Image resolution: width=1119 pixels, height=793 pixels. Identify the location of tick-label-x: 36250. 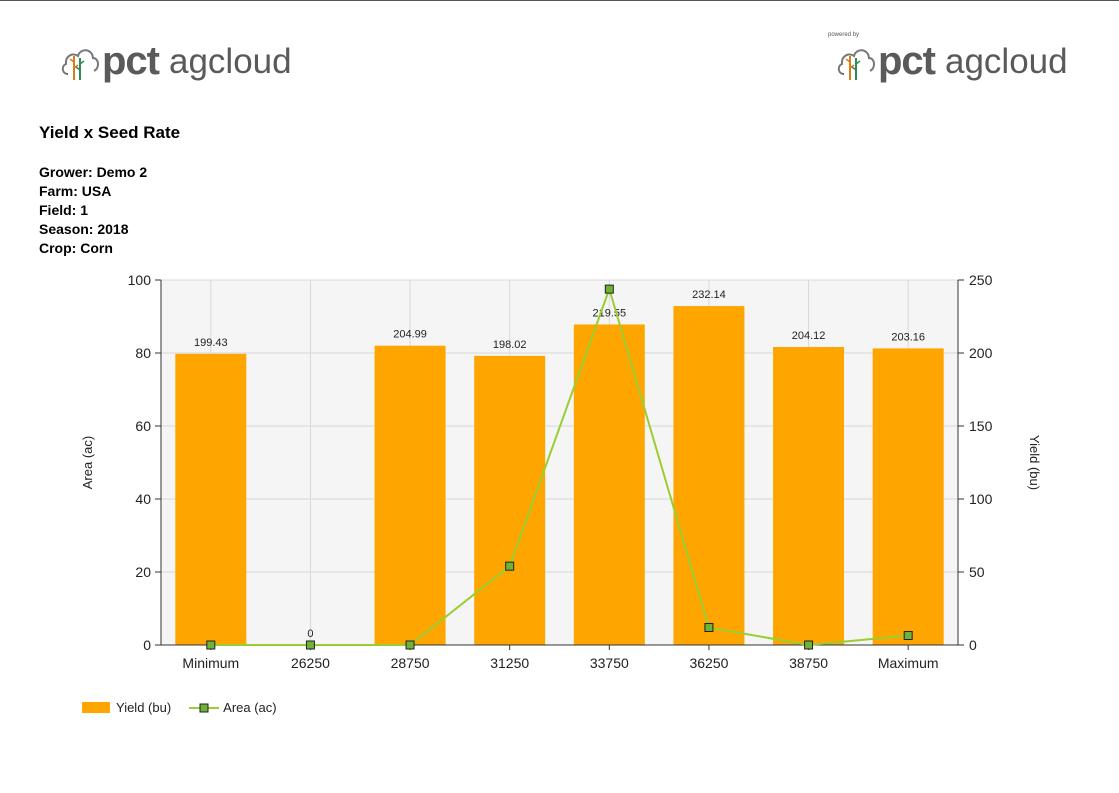
(708, 663).